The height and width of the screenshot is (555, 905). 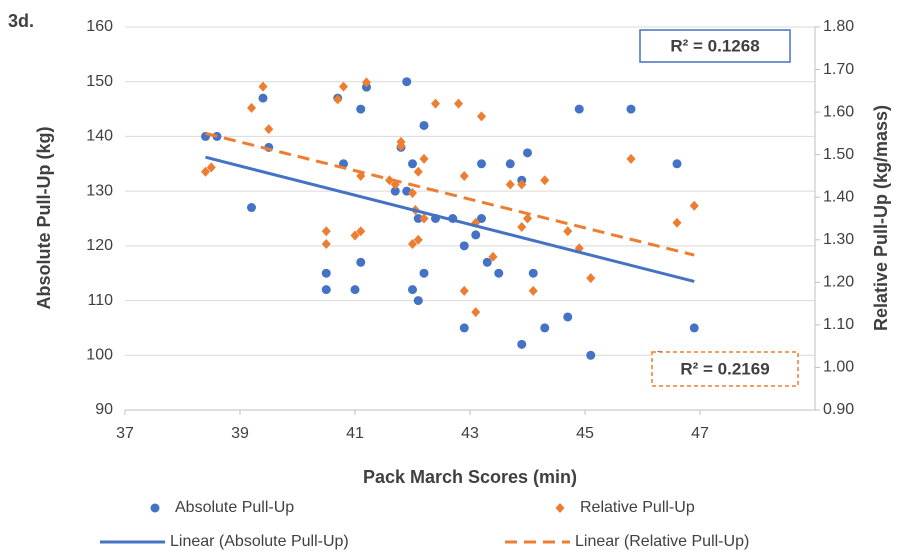 I want to click on y-tick-label: 120, so click(x=99, y=245).